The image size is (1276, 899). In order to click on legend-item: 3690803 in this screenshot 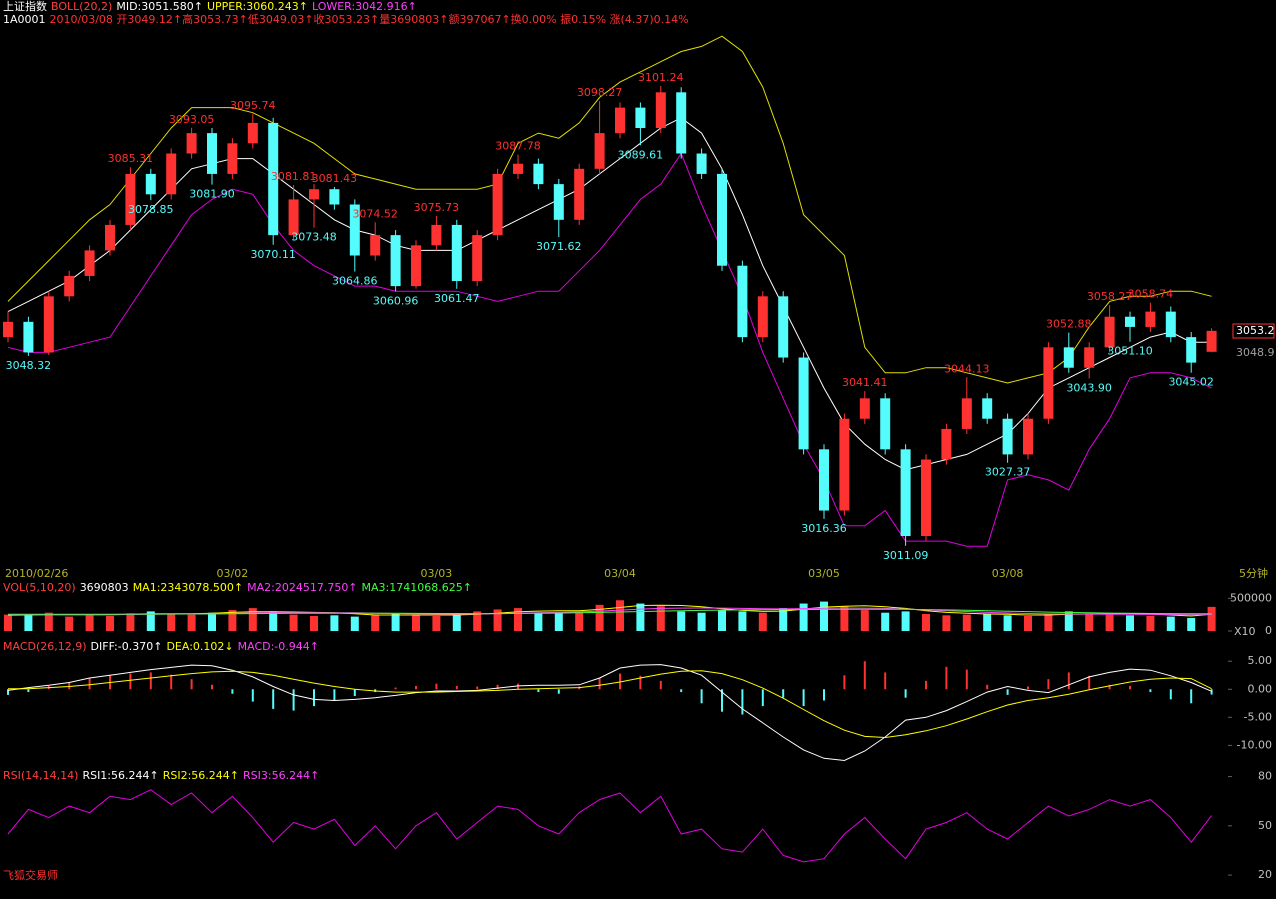, I will do `click(104, 587)`.